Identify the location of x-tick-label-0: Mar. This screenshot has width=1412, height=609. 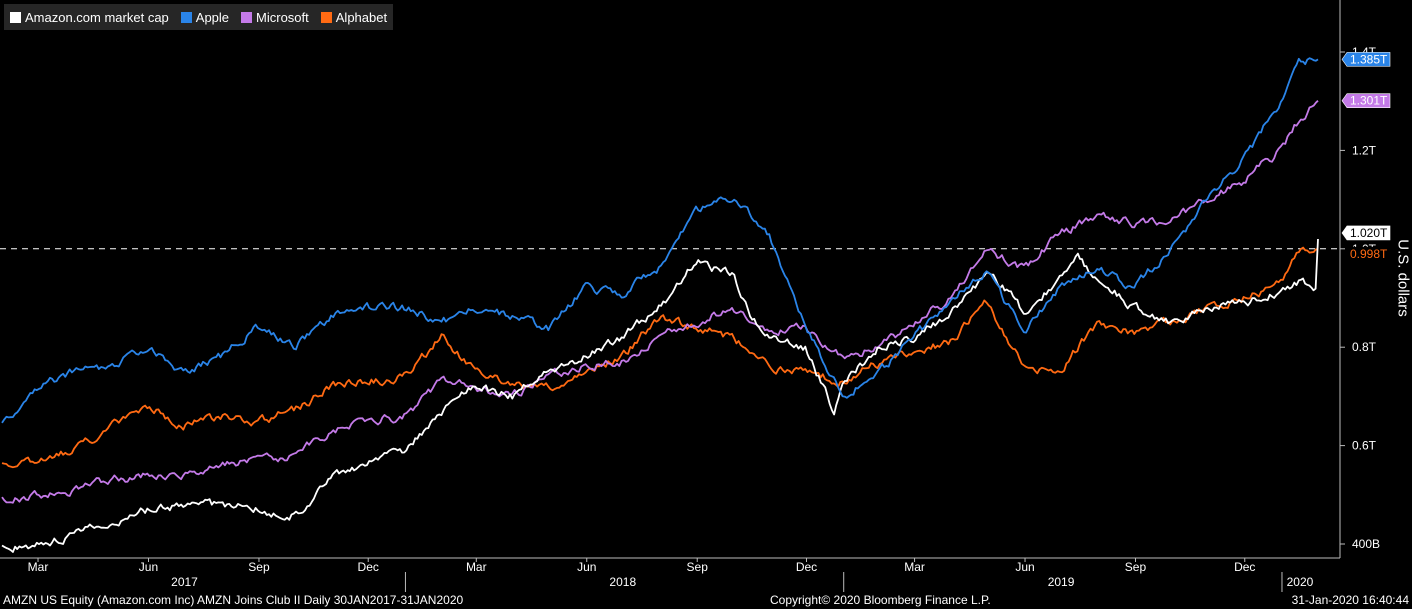
(38, 567).